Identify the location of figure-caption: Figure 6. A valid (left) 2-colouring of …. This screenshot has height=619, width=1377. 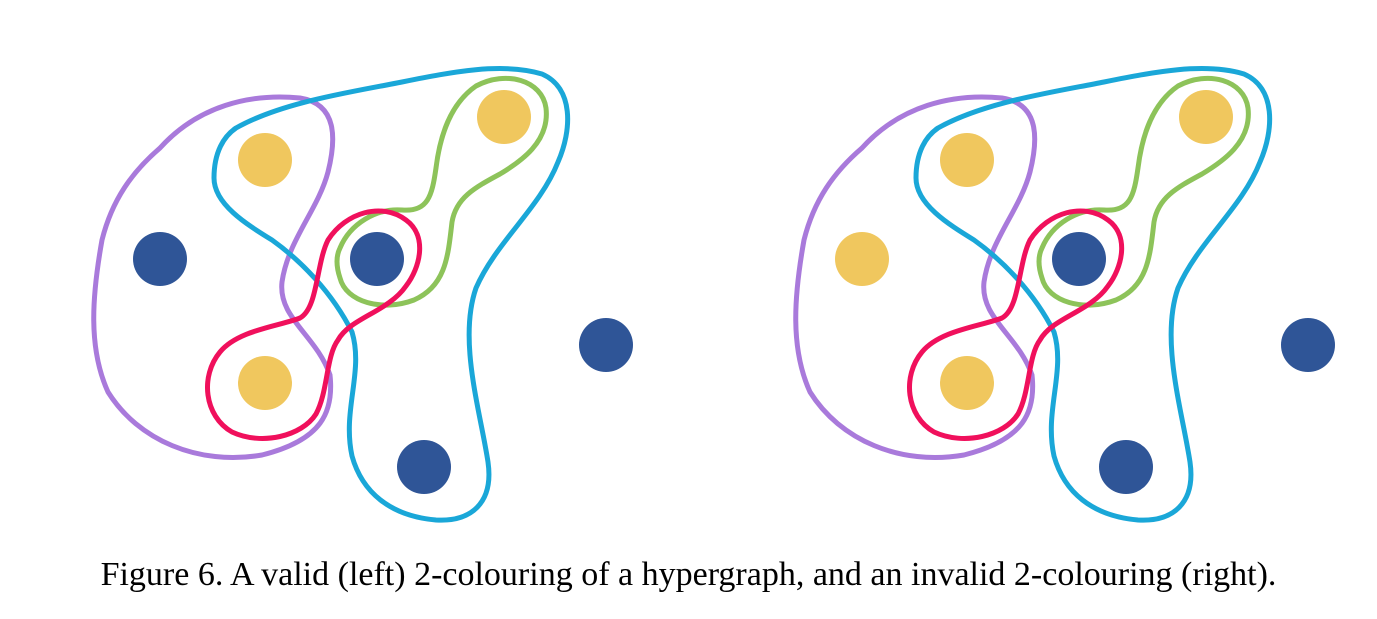
(688, 574).